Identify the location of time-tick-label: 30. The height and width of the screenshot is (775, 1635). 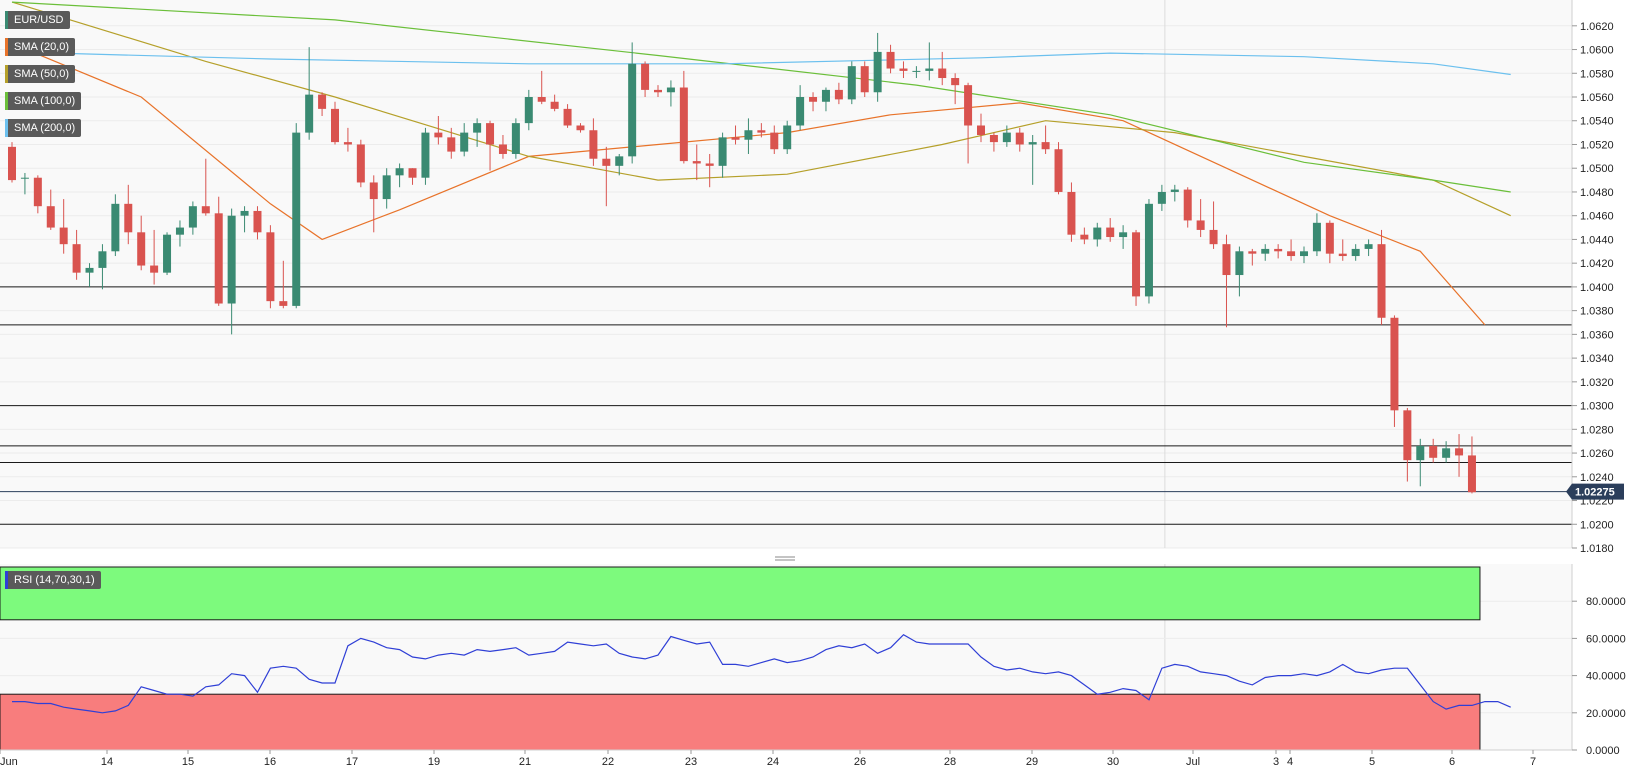
(1113, 762).